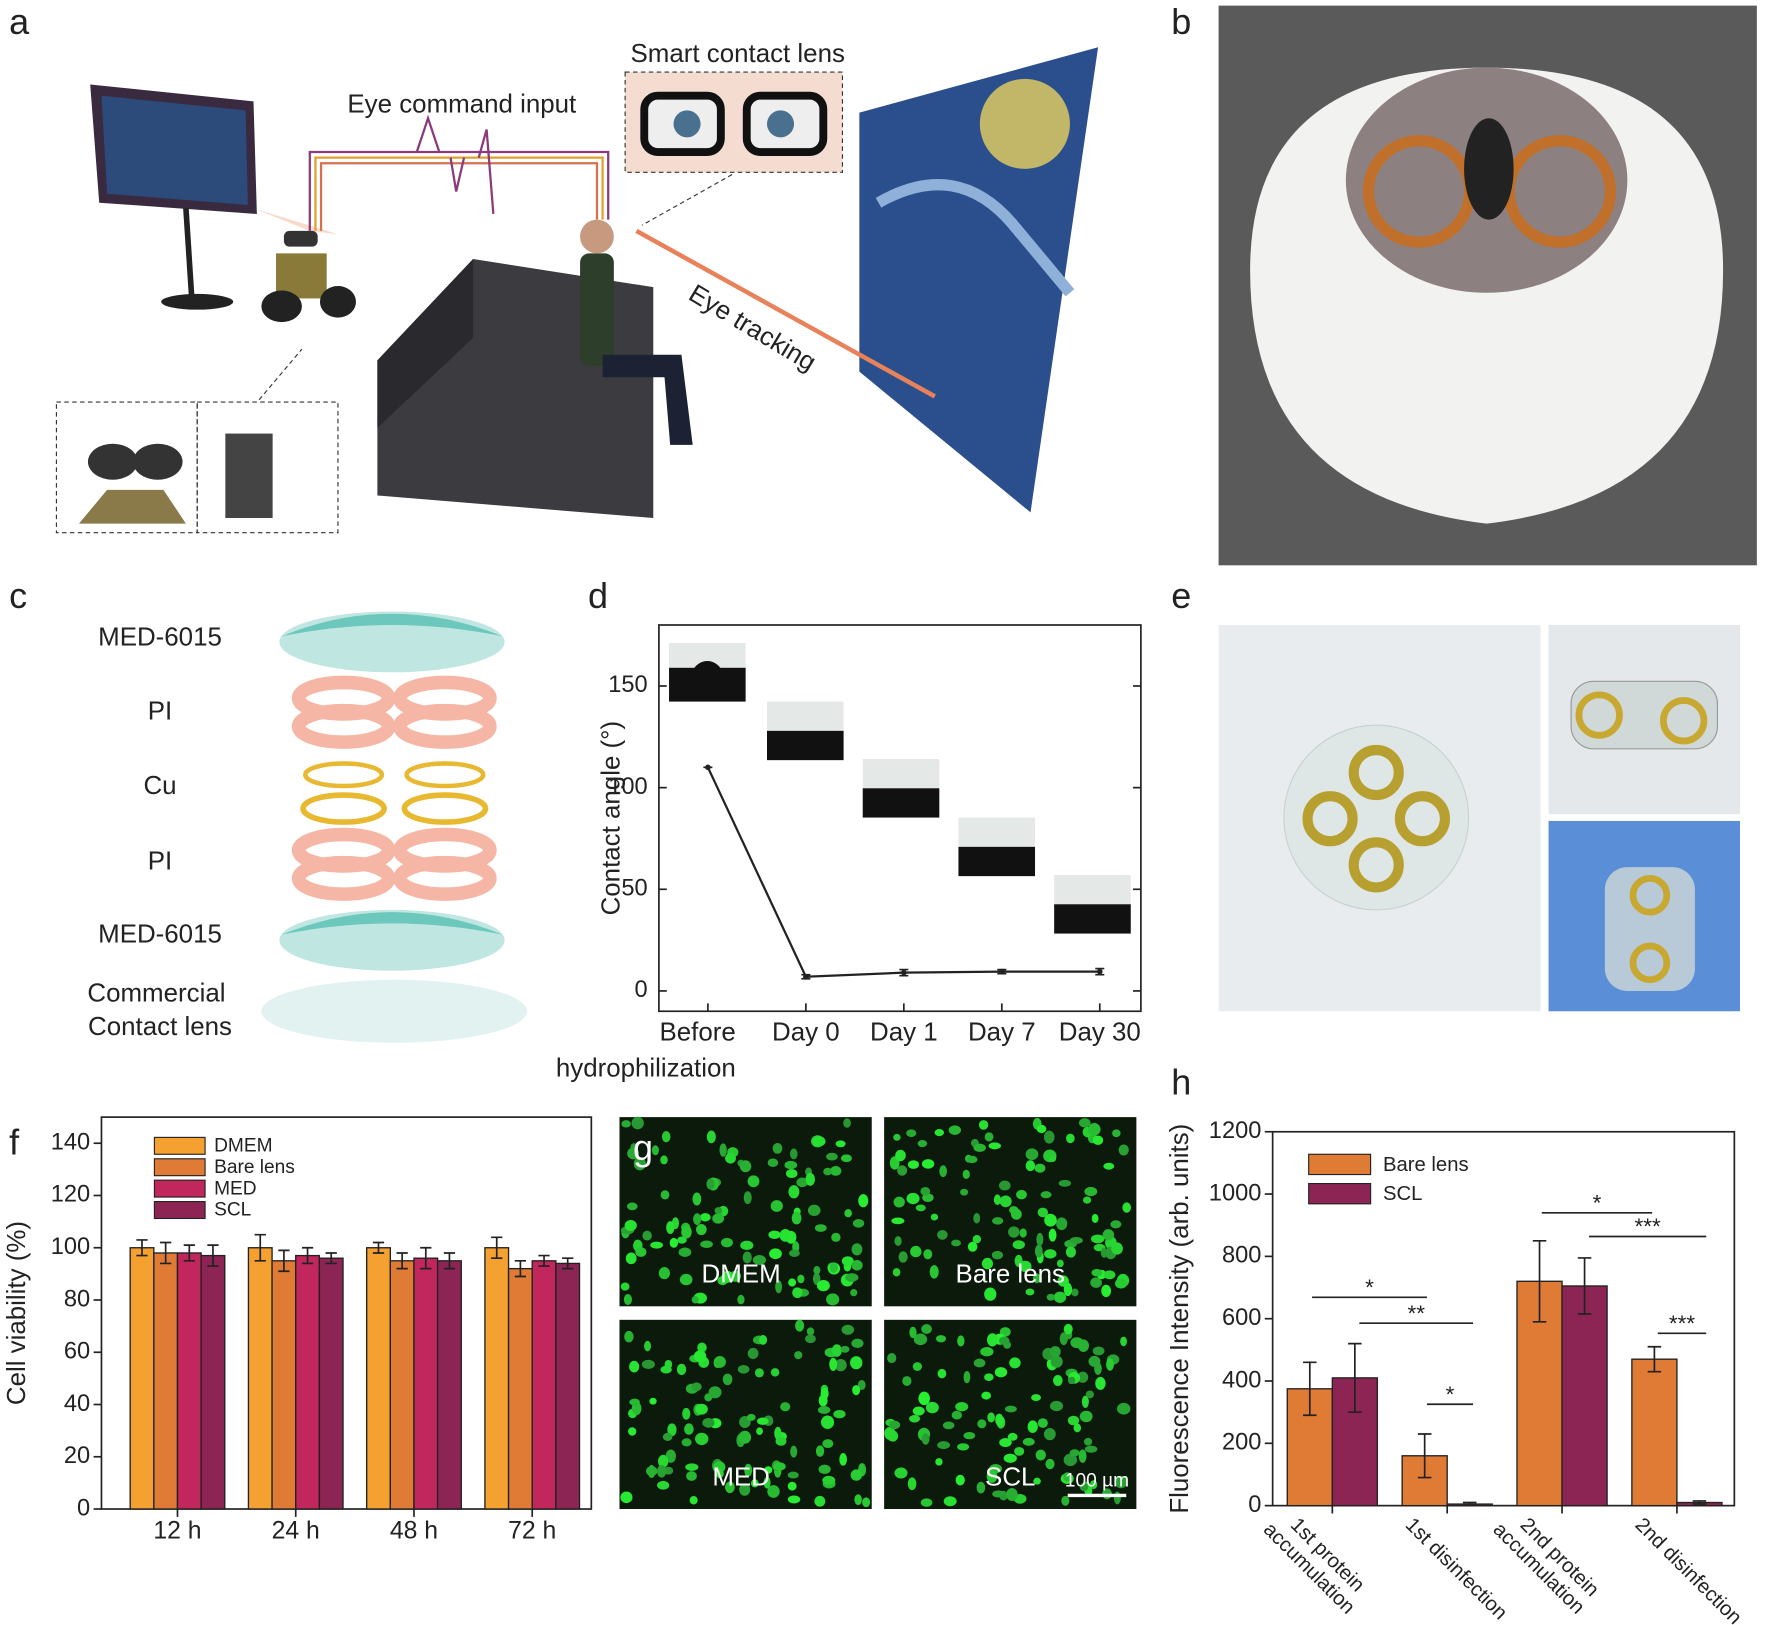  I want to click on legend-swatch, so click(179, 1167).